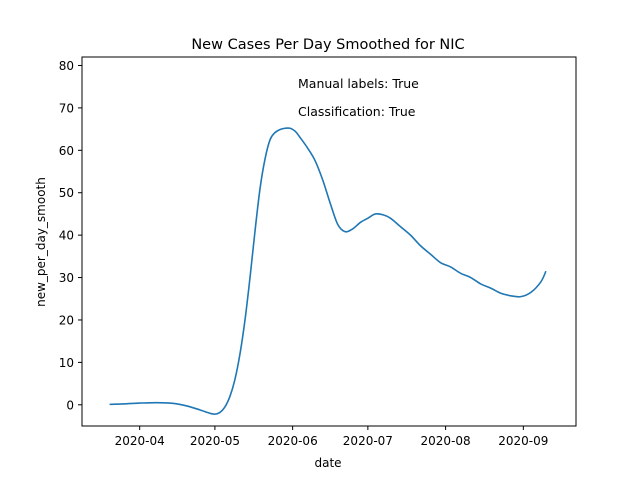 This screenshot has height=480, width=640. I want to click on x-tick-label: 2020-09, so click(523, 441).